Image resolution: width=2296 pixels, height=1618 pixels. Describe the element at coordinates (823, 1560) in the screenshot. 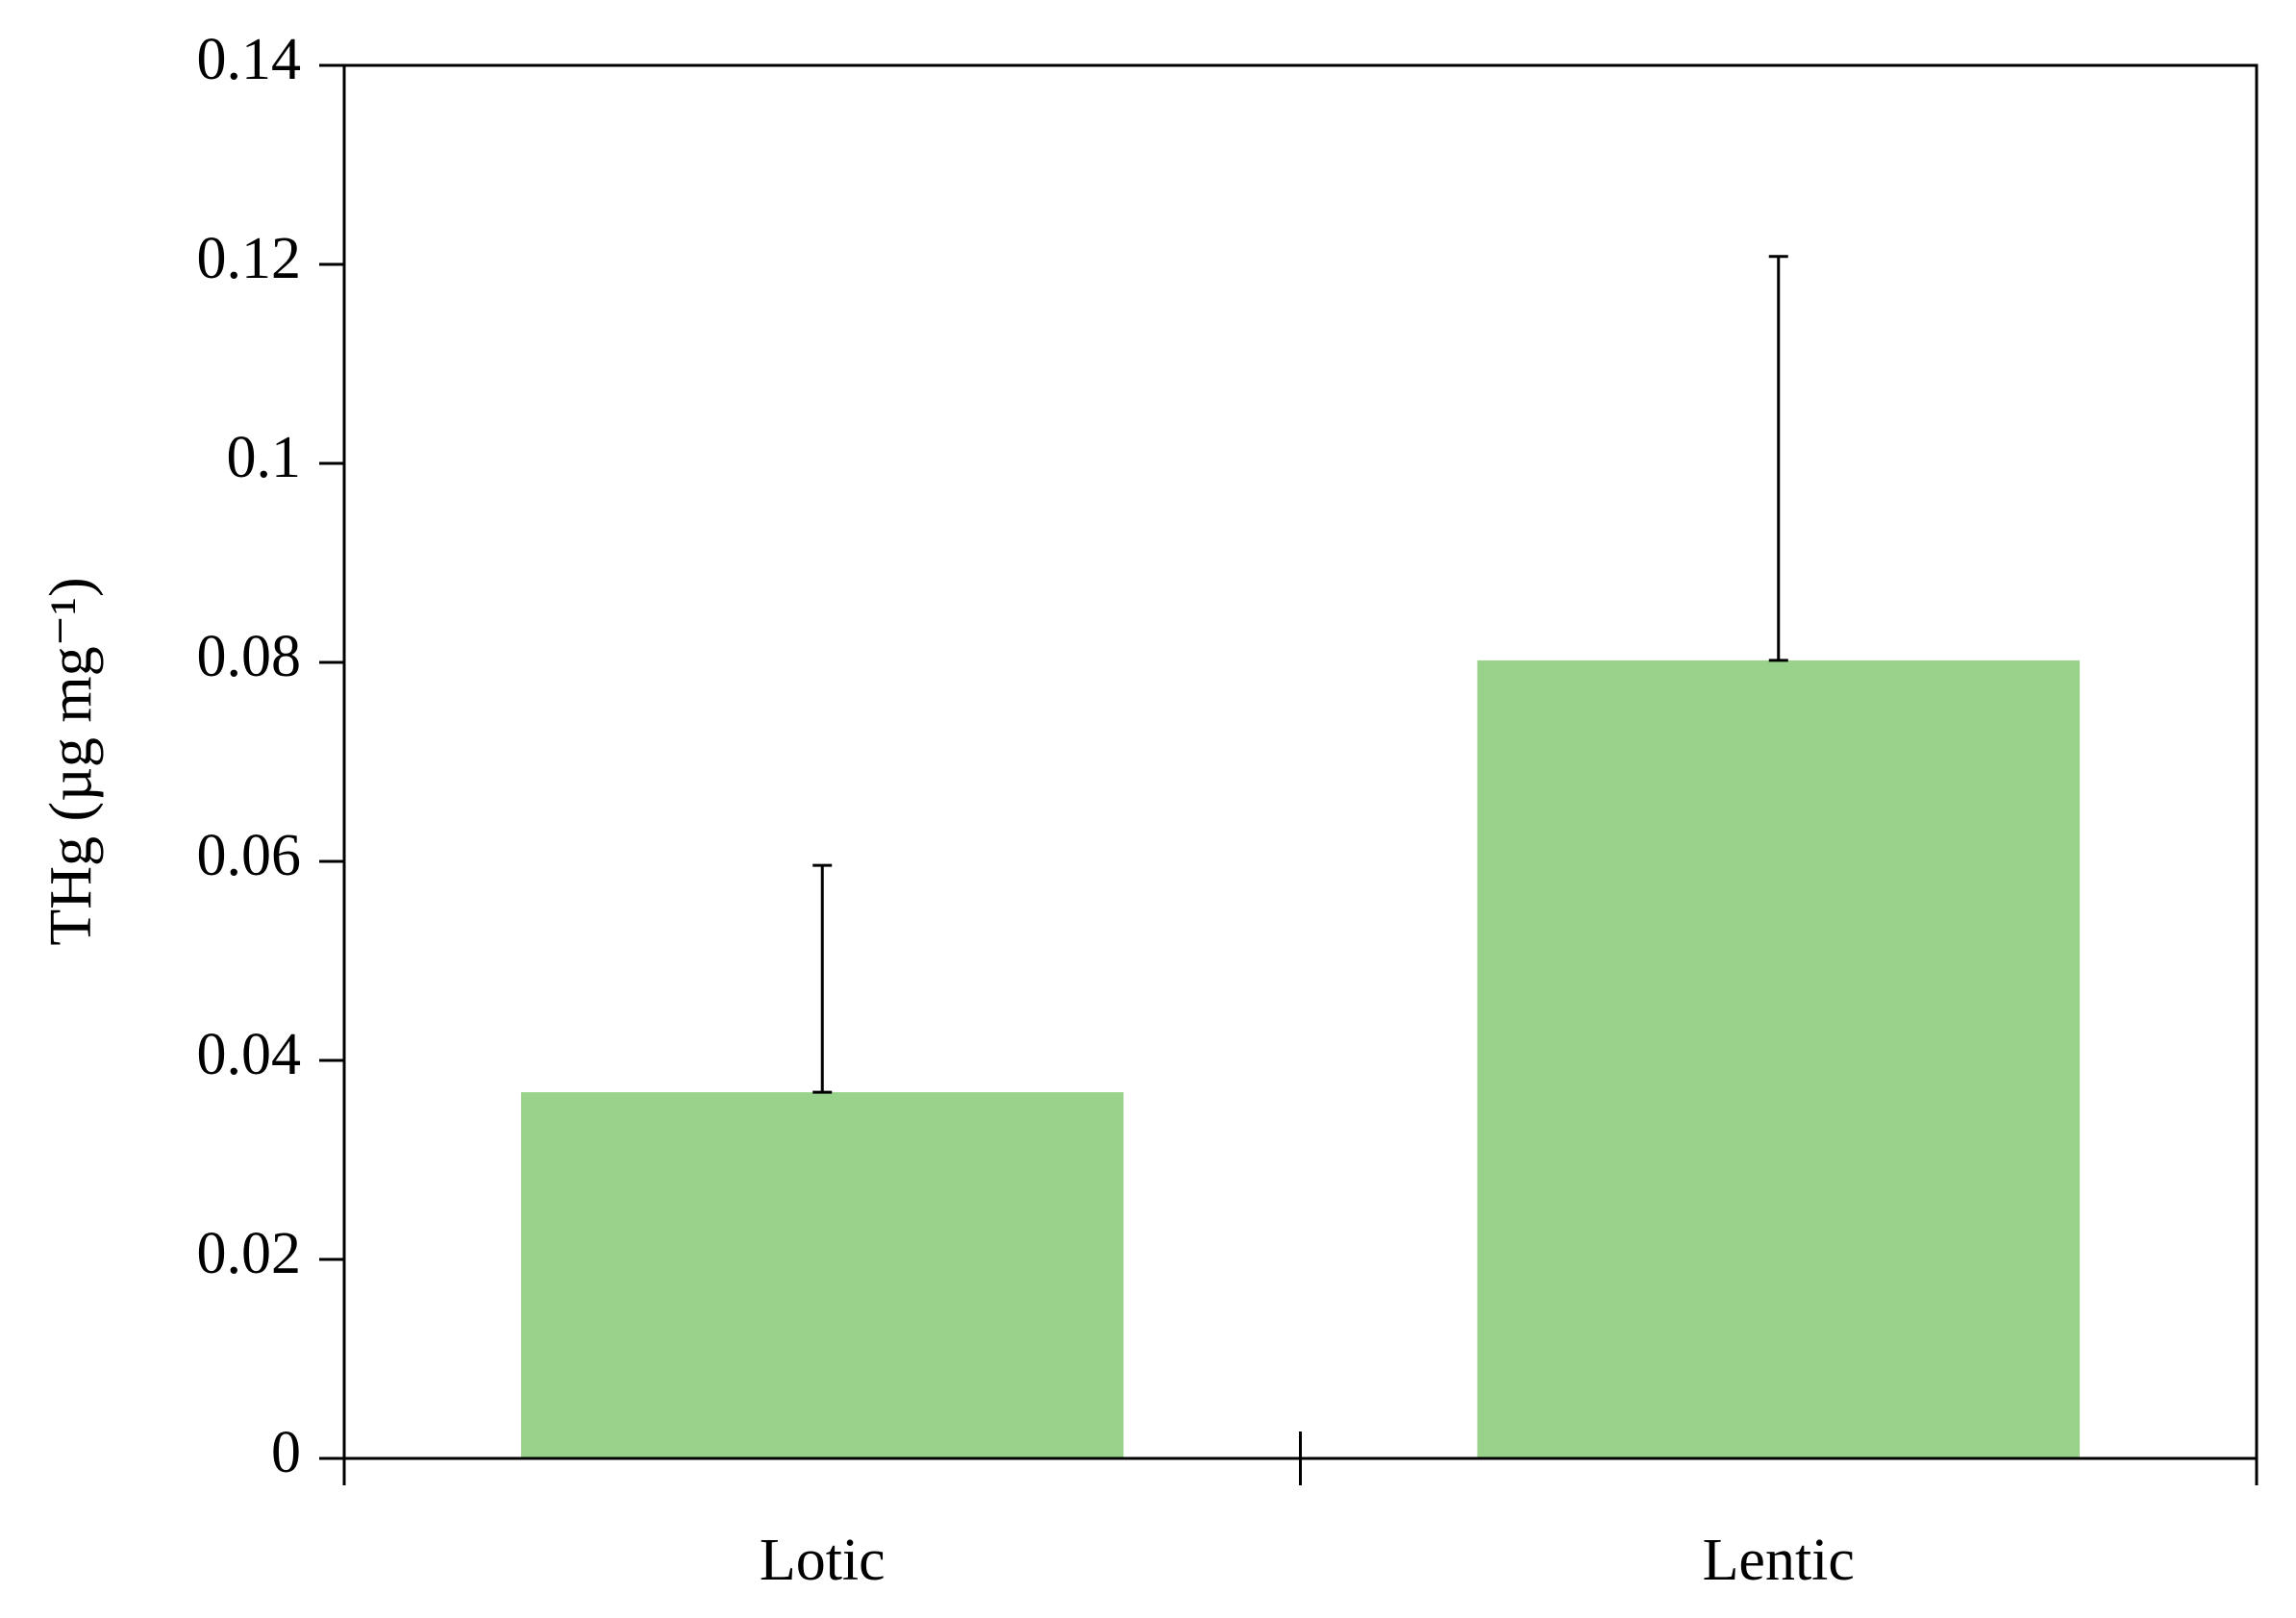

I see `x-tick-label: Lotic` at that location.